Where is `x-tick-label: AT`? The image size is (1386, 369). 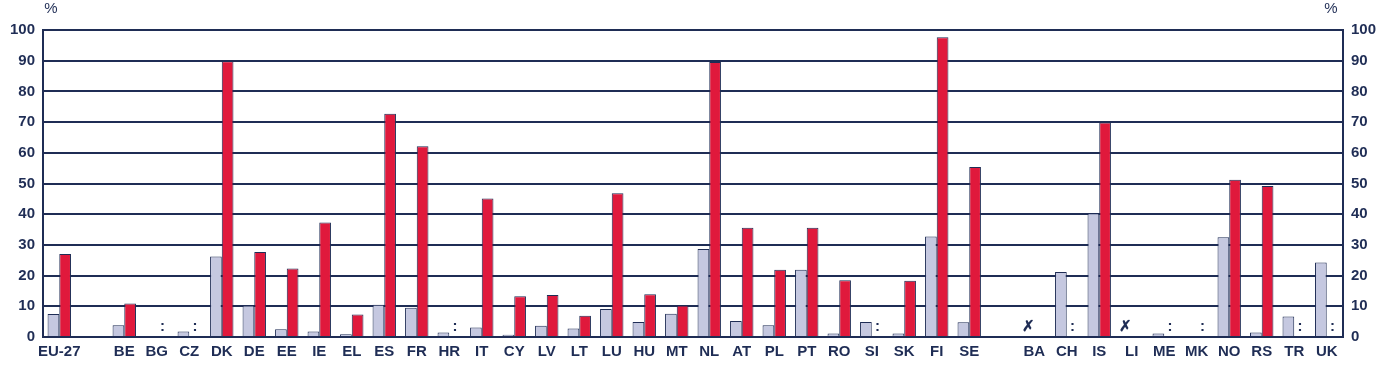
x-tick-label: AT is located at coordinates (742, 351).